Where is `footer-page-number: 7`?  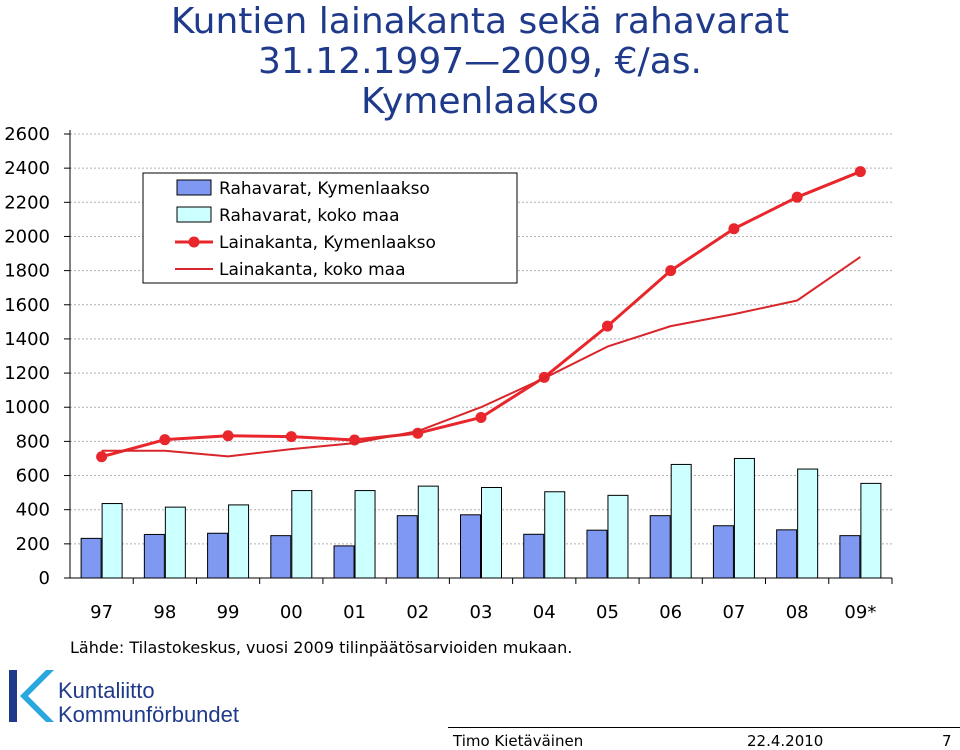
footer-page-number: 7 is located at coordinates (947, 741).